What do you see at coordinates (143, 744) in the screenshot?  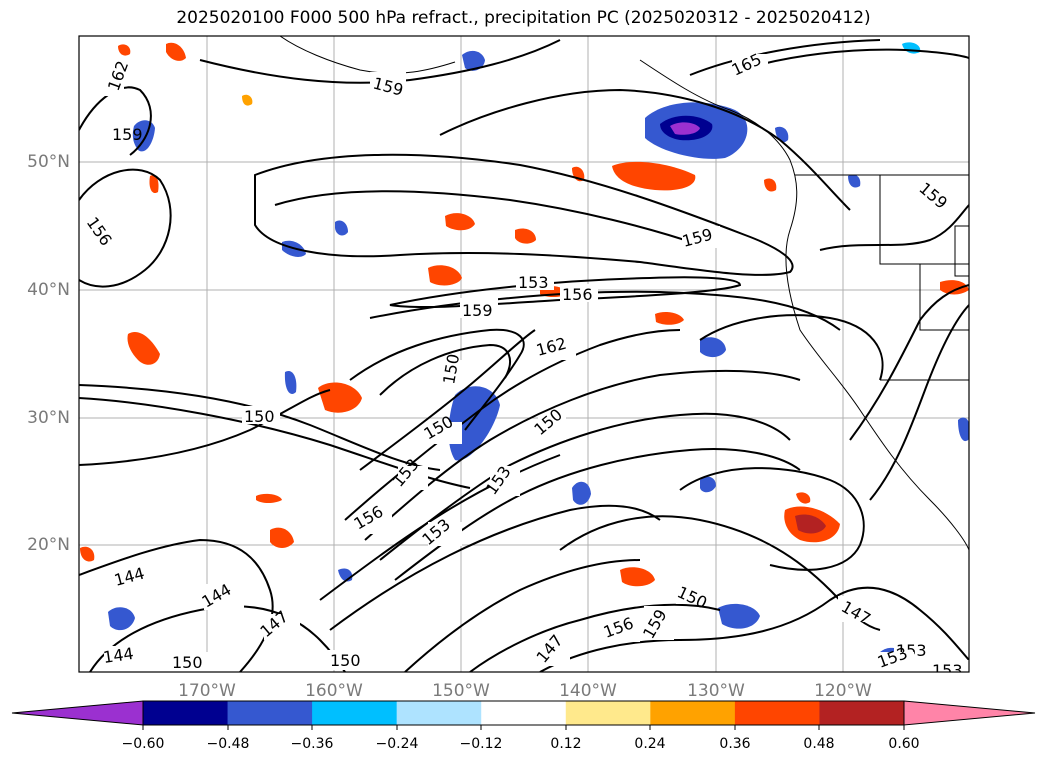 I see `colorbar-tick-label: −0.60` at bounding box center [143, 744].